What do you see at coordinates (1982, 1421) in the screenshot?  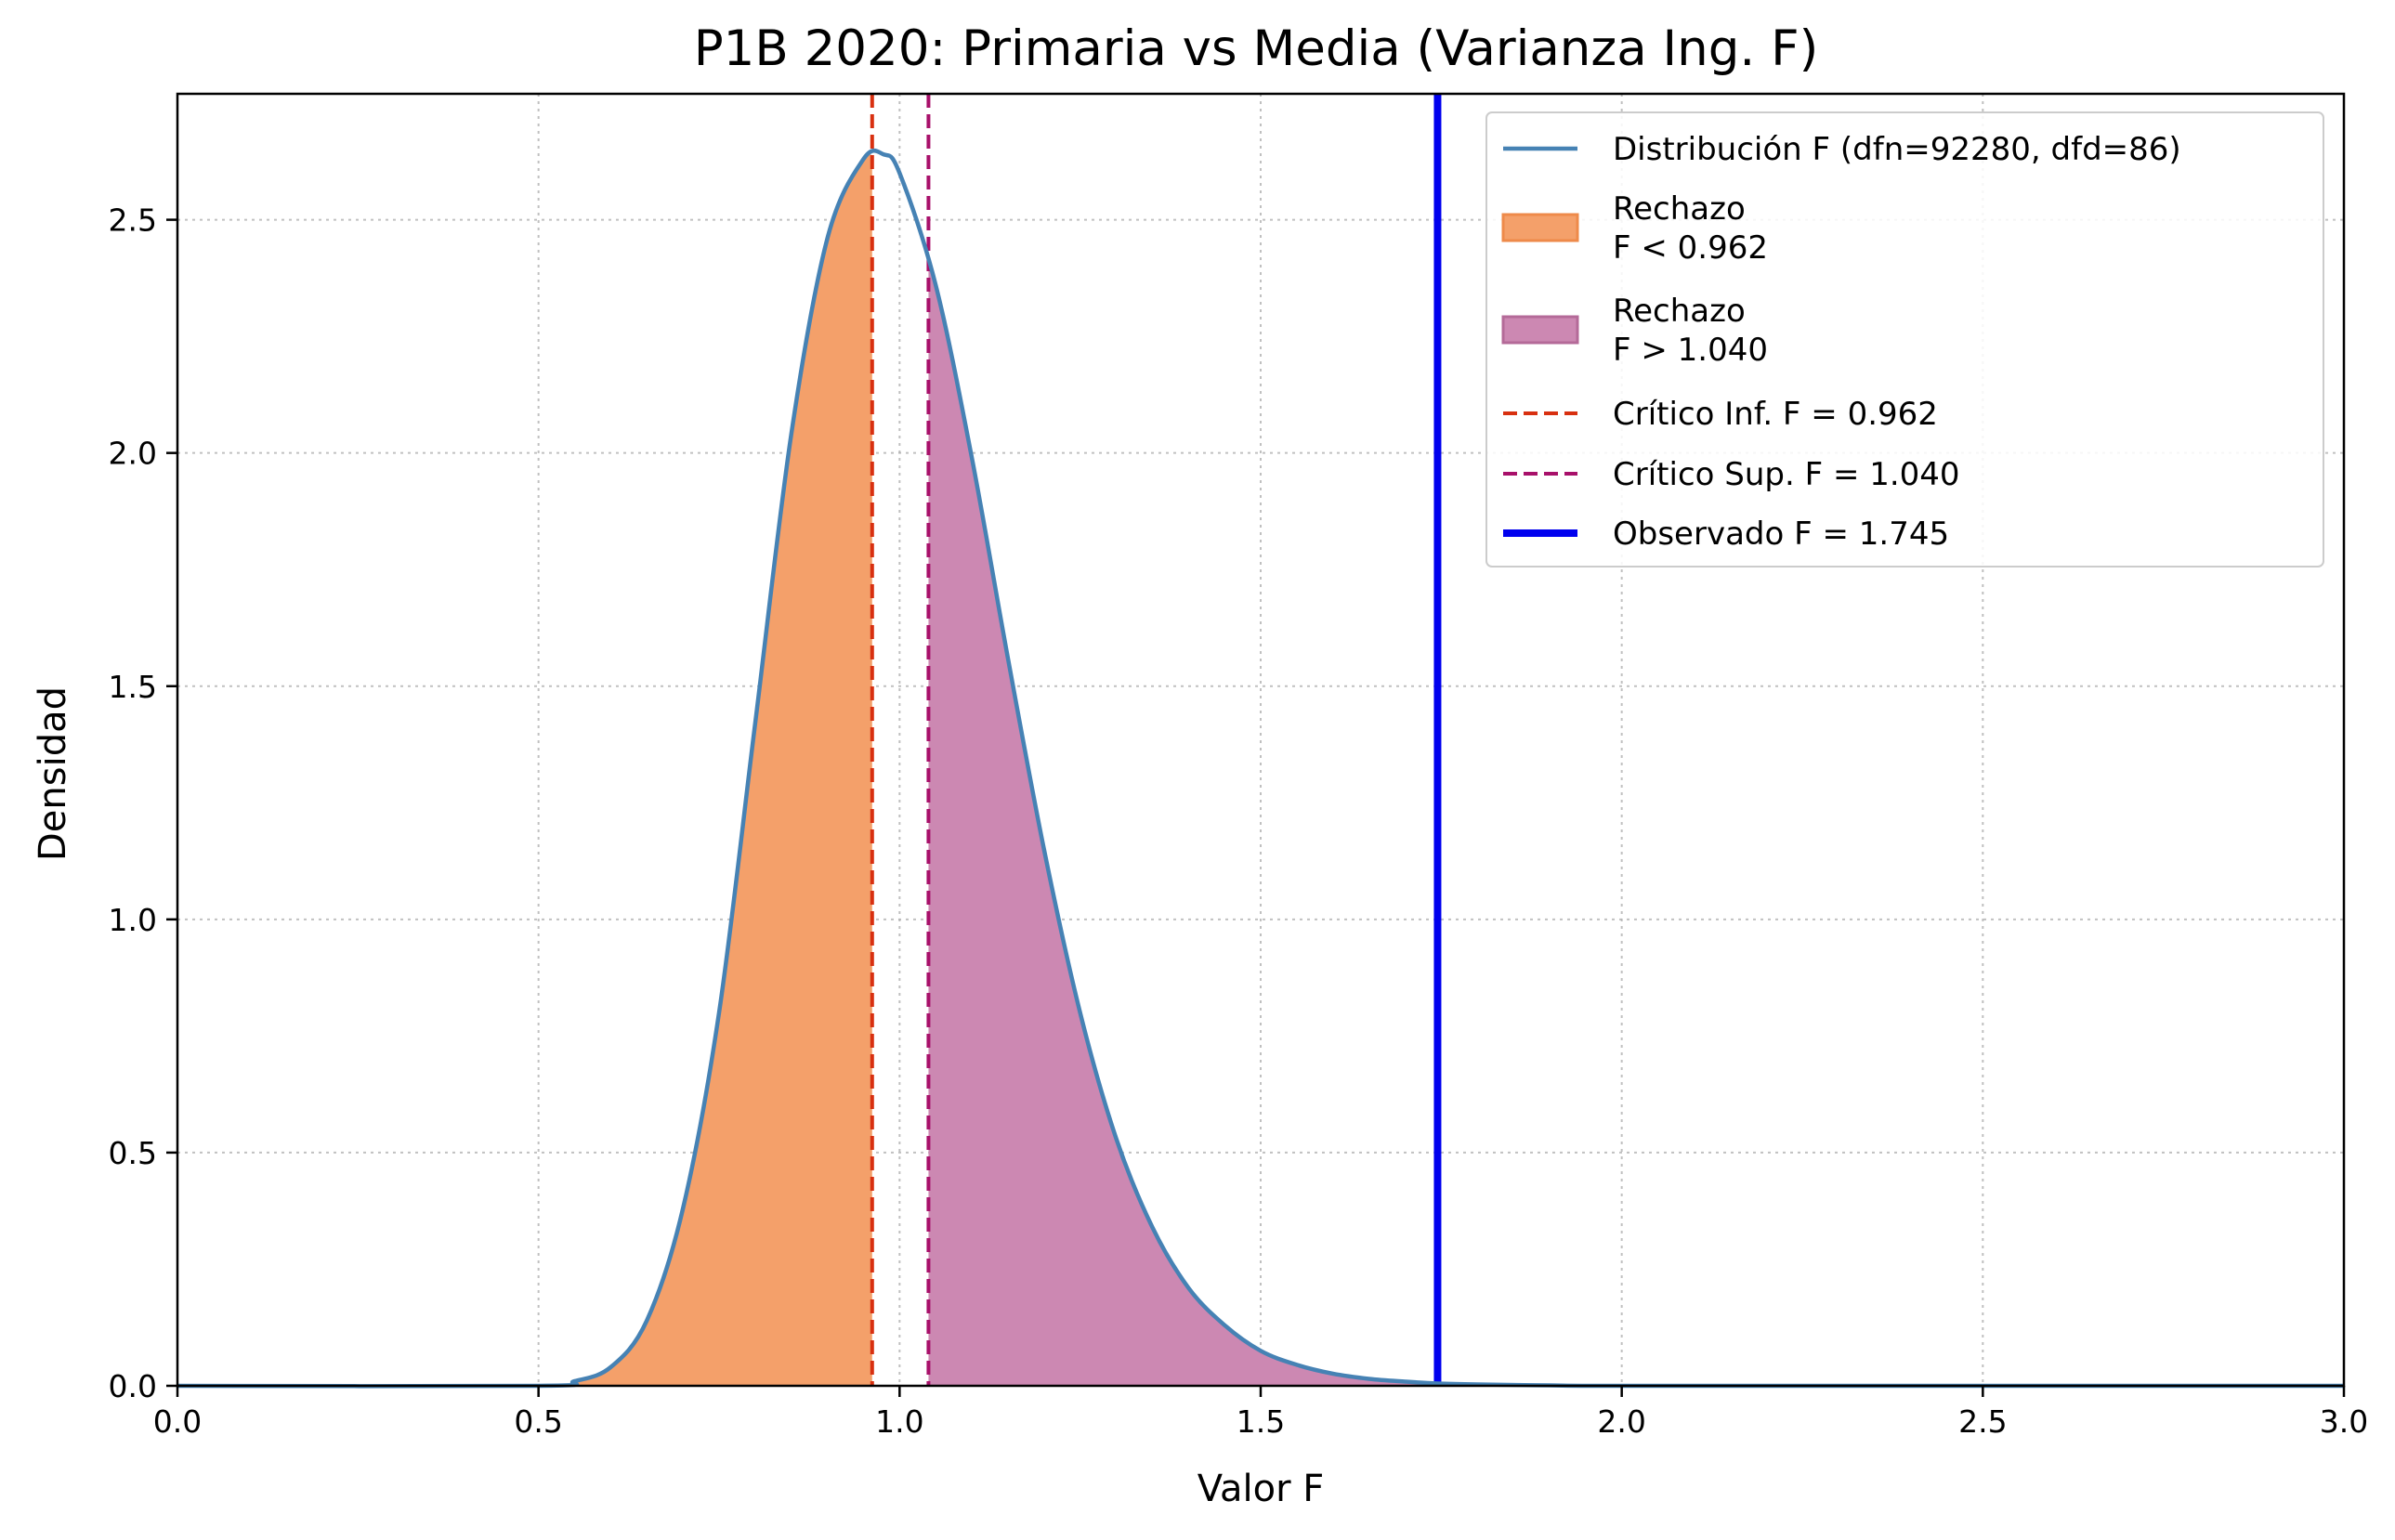 I see `x-tick-label: 2.5` at bounding box center [1982, 1421].